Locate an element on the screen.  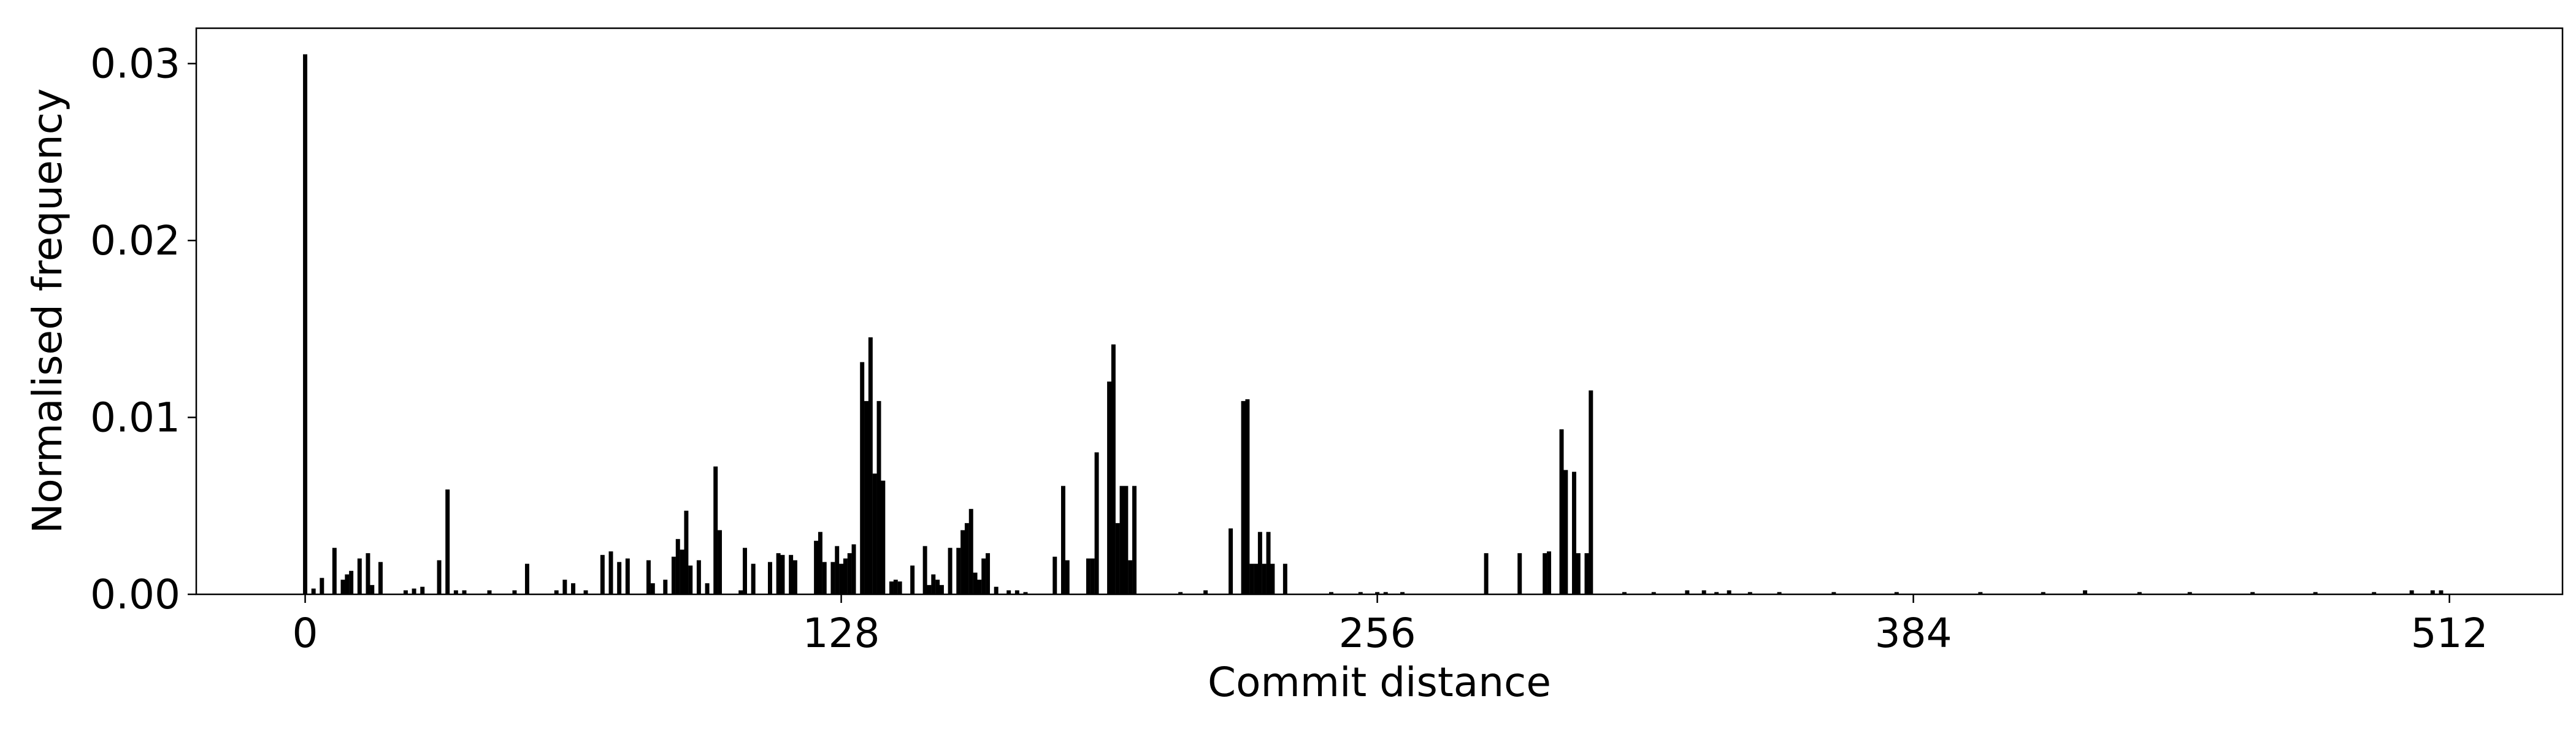
x-tick-label: 512 is located at coordinates (2449, 633).